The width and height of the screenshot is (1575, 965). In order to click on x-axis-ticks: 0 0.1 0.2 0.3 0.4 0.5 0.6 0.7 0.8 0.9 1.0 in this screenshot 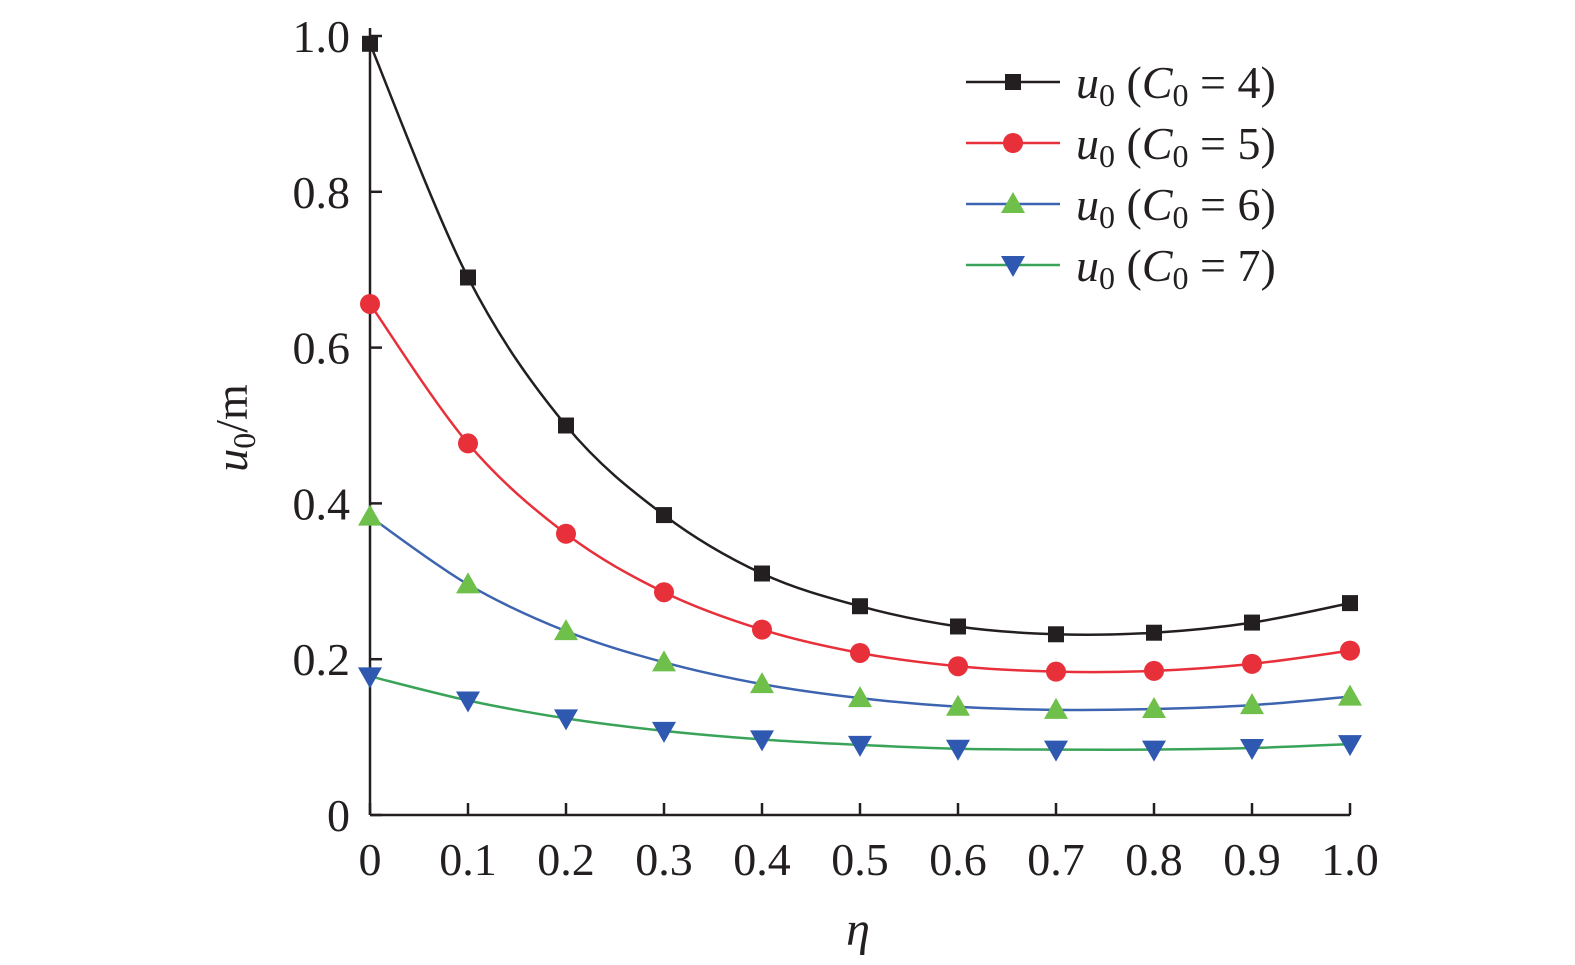, I will do `click(869, 844)`.